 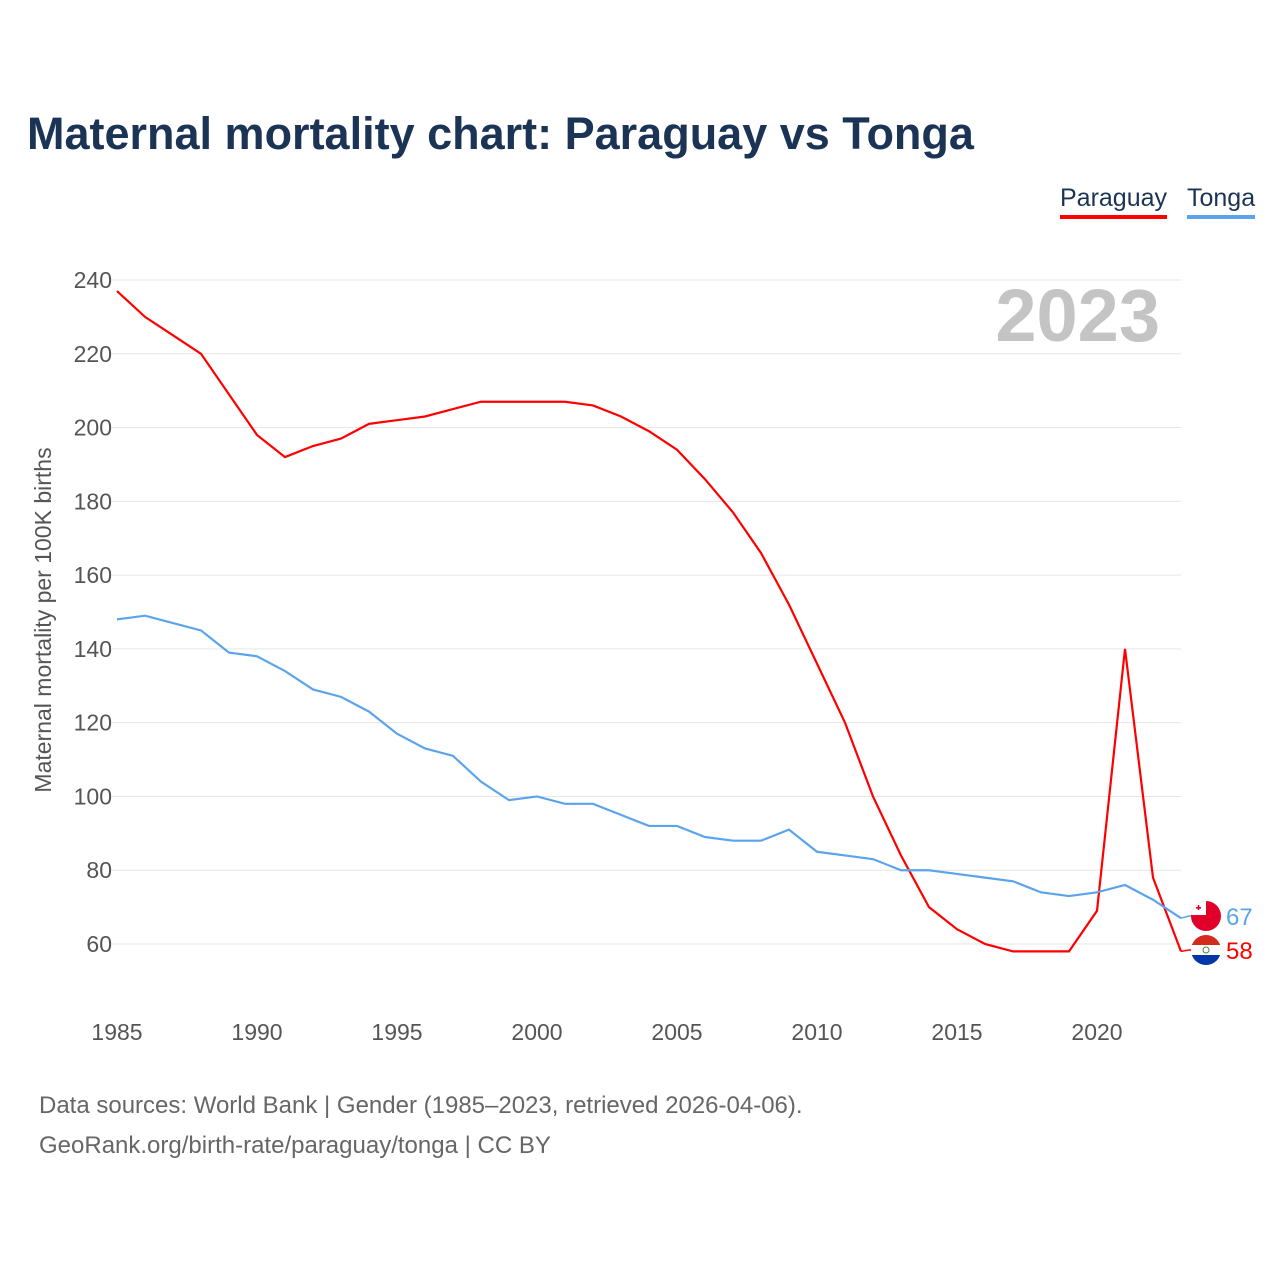 I want to click on y-tick-label: 100, so click(x=93, y=796).